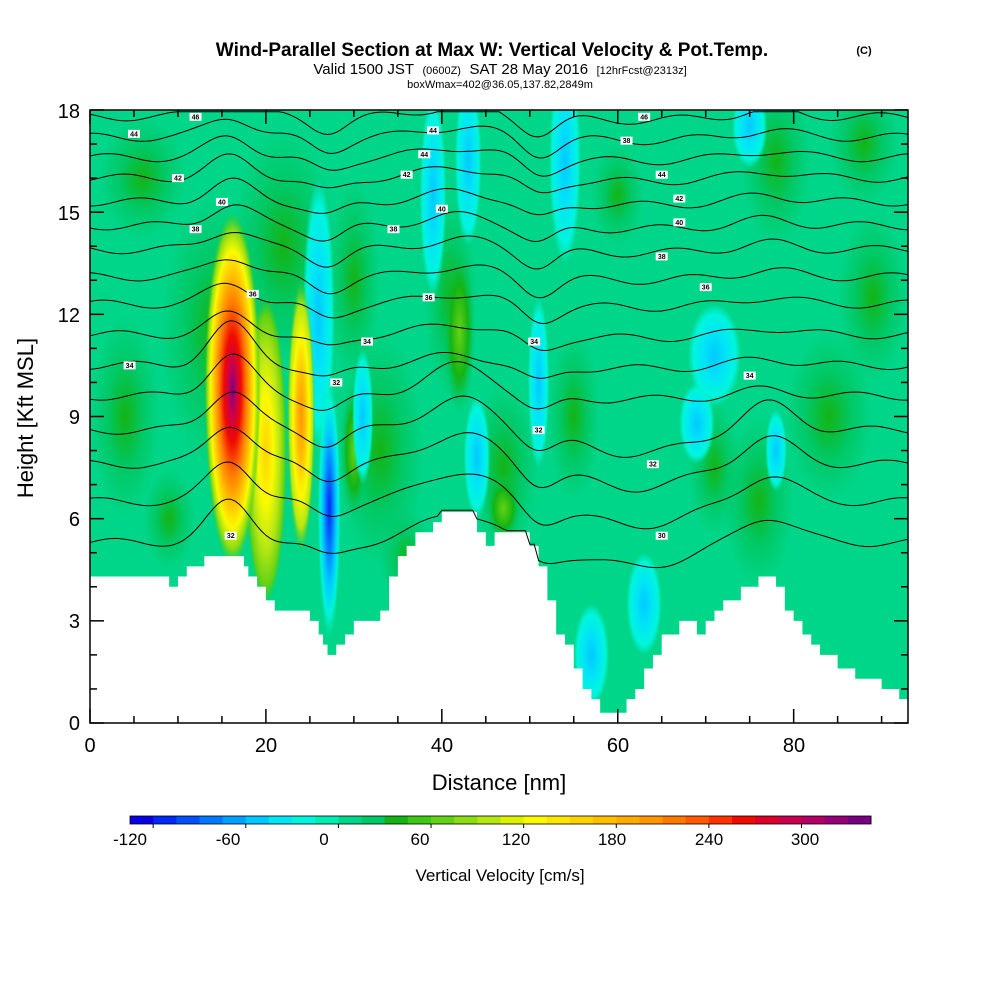  I want to click on x-tick-label: 60, so click(618, 746).